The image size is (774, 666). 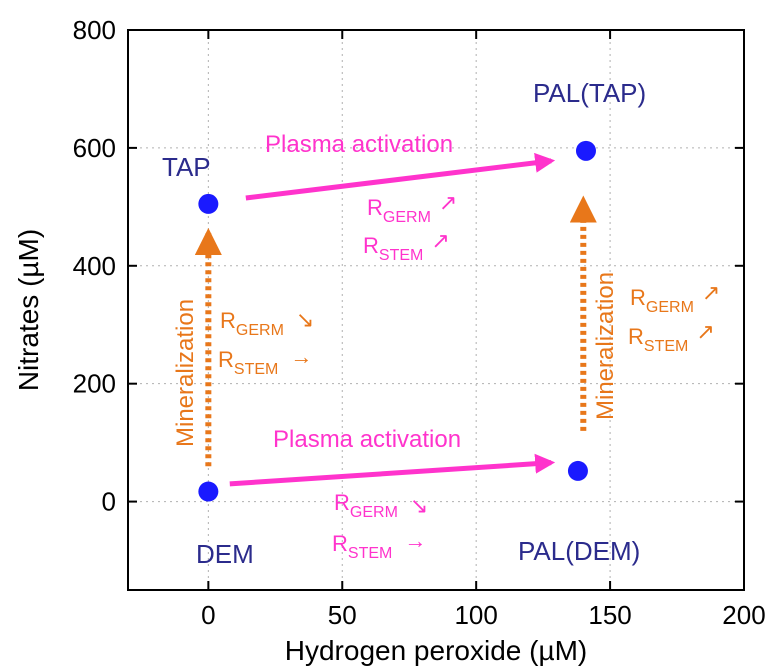 What do you see at coordinates (185, 373) in the screenshot?
I see `label-mineralization-left: Mineralization` at bounding box center [185, 373].